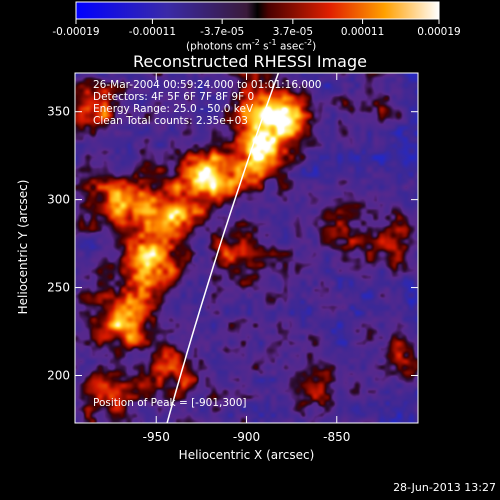  What do you see at coordinates (250, 61) in the screenshot?
I see `chart-title: Reconstructed RHESSI Image` at bounding box center [250, 61].